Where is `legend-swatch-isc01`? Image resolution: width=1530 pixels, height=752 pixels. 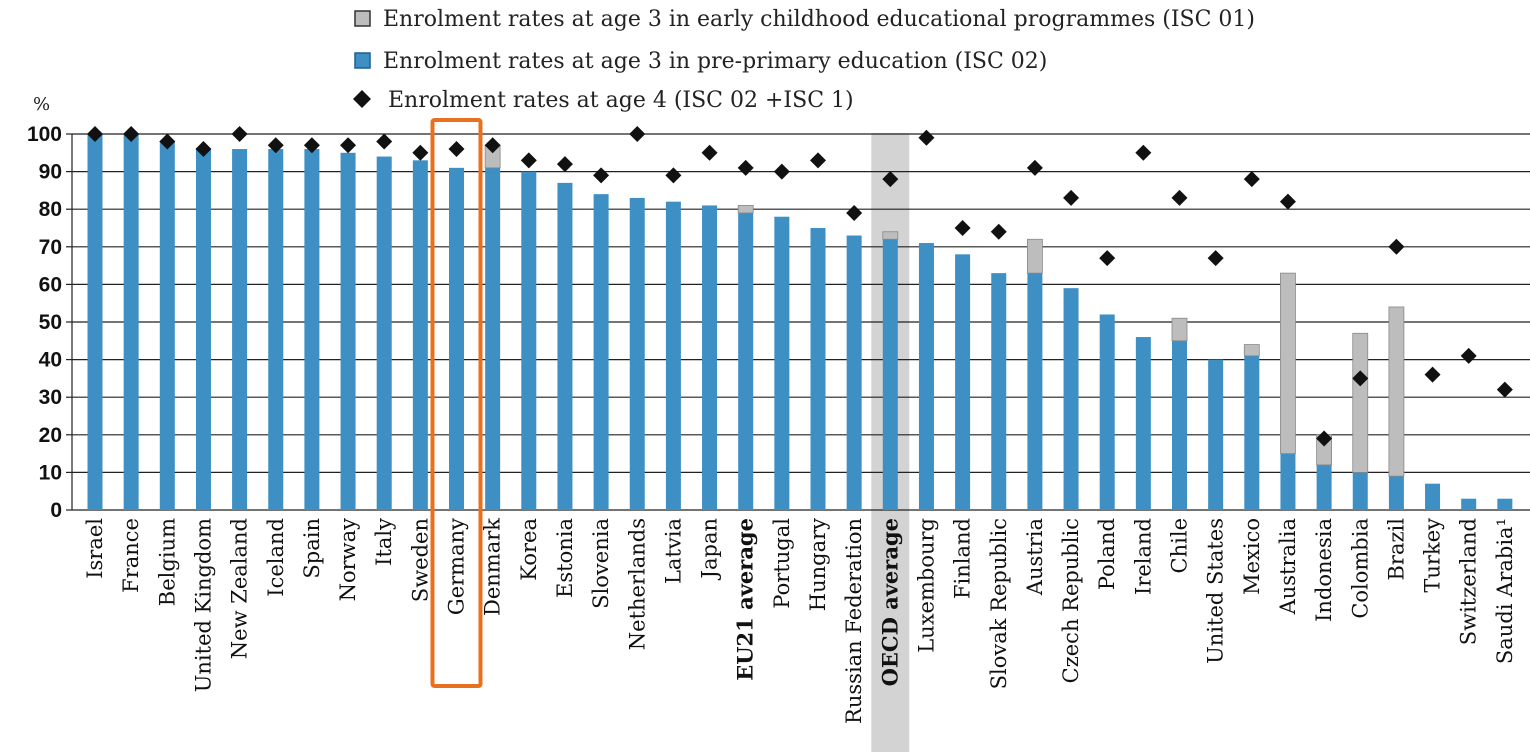
legend-swatch-isc01 is located at coordinates (362, 18).